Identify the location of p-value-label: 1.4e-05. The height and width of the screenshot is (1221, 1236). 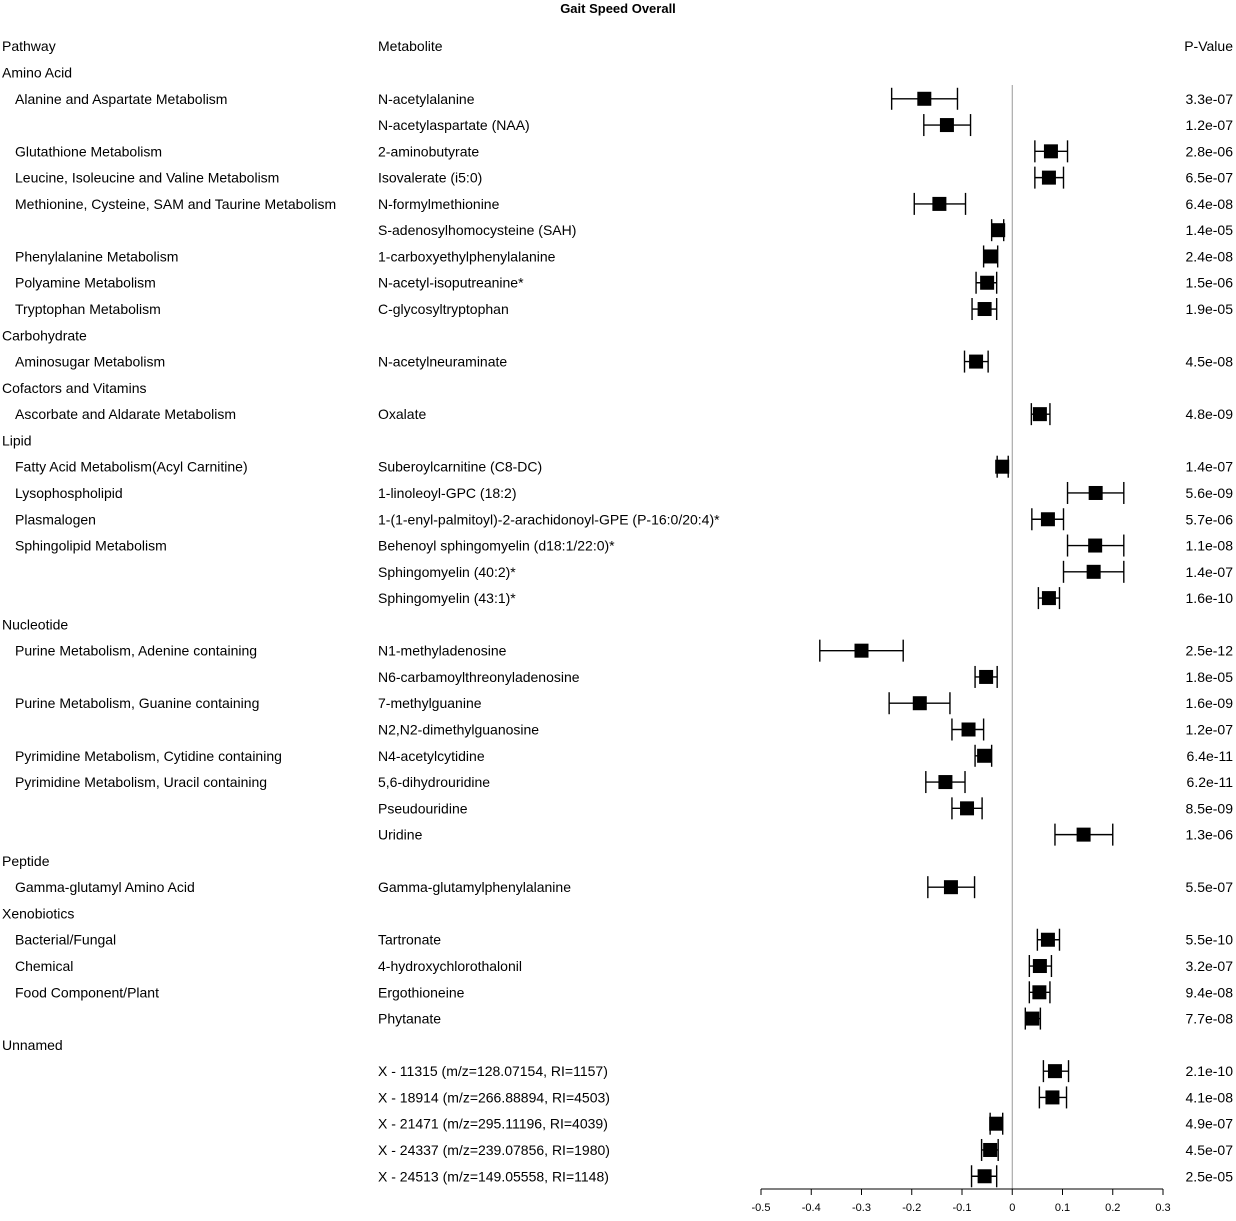
(1210, 230).